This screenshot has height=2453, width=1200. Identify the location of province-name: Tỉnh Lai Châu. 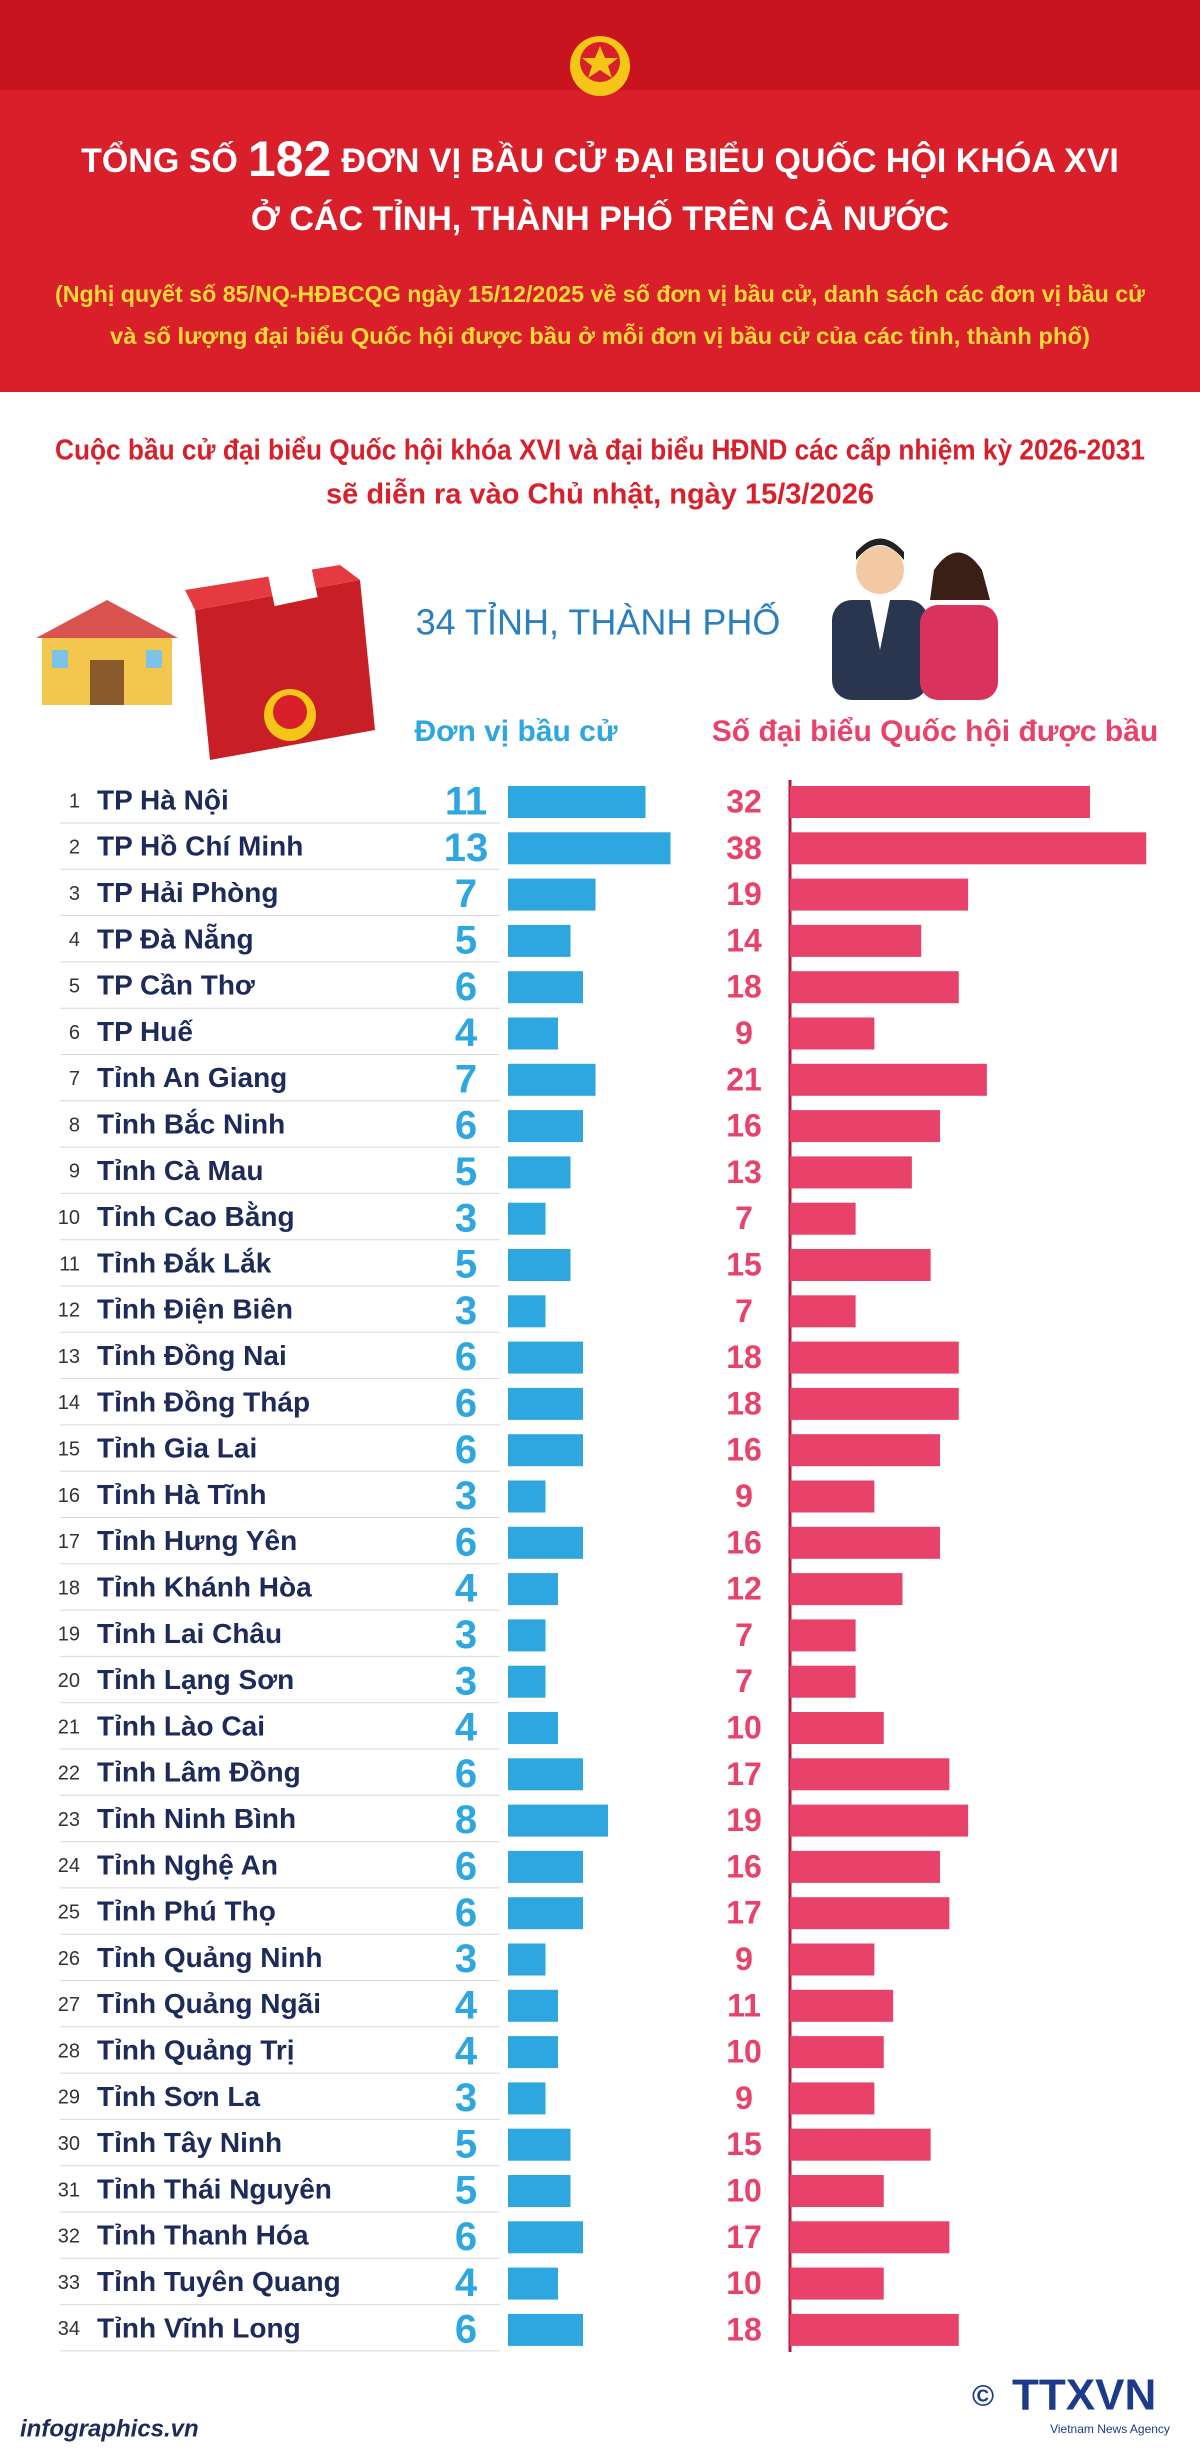
(189, 1633).